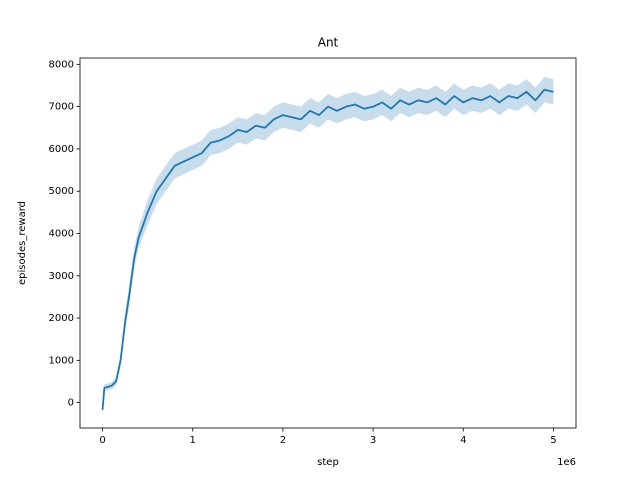 Image resolution: width=640 pixels, height=480 pixels. Describe the element at coordinates (283, 440) in the screenshot. I see `x-tick-label: 2` at that location.